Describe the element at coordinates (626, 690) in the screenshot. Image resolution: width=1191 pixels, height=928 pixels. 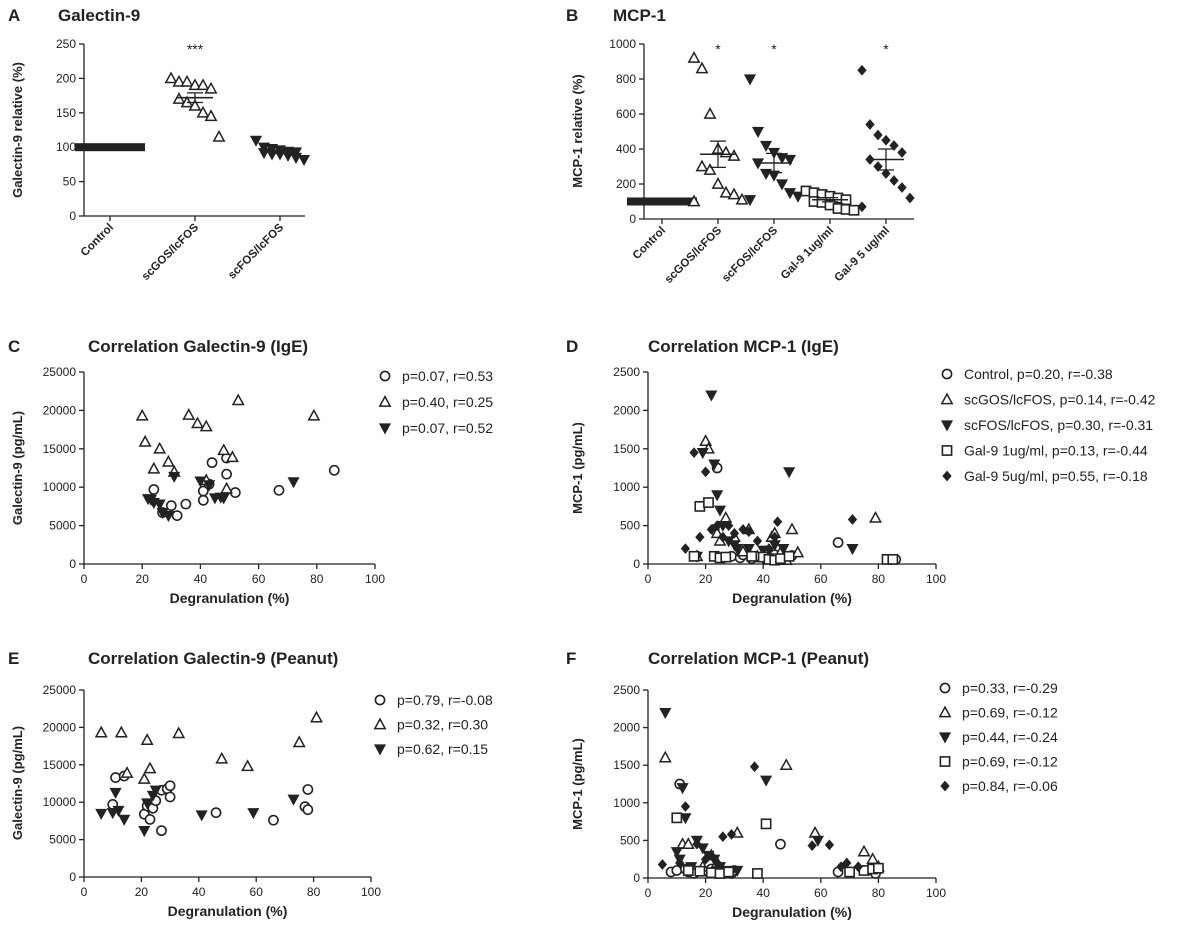
I see `y-tick-label: 2500` at that location.